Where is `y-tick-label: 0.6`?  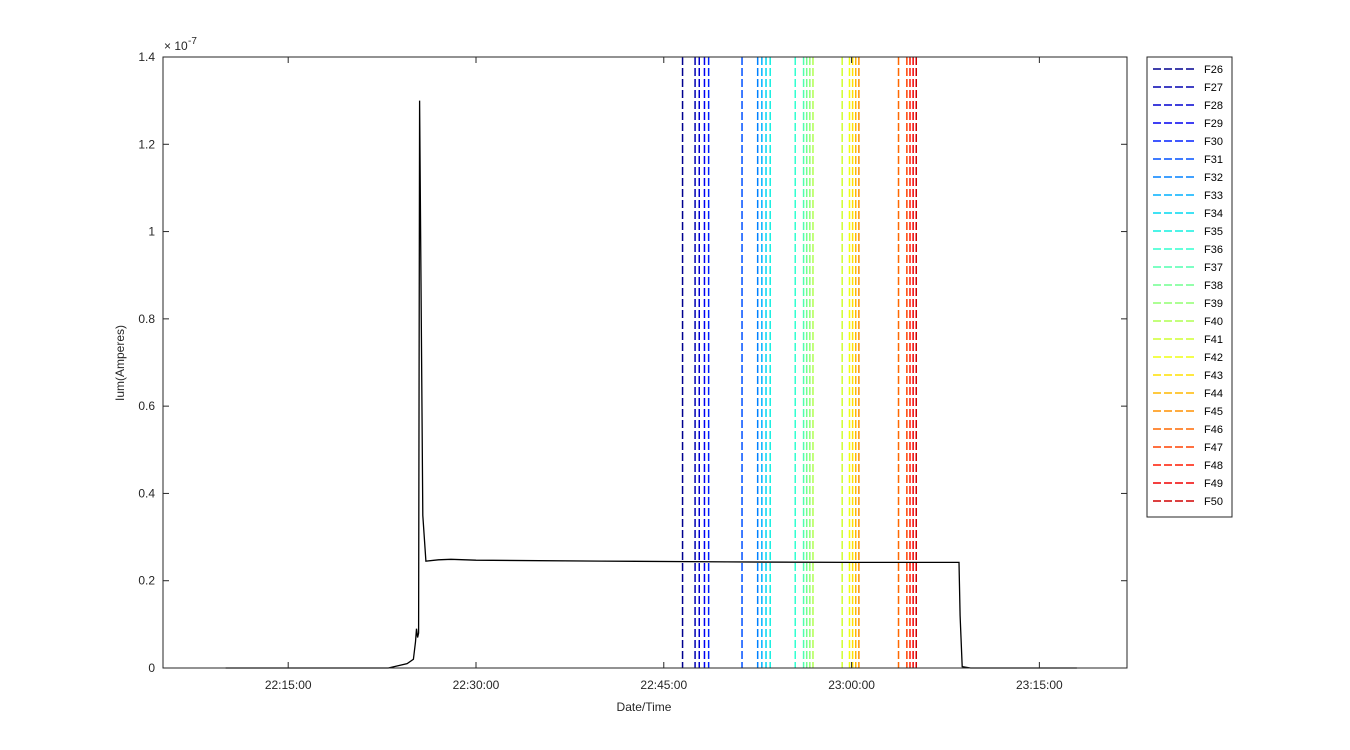 y-tick-label: 0.6 is located at coordinates (146, 406).